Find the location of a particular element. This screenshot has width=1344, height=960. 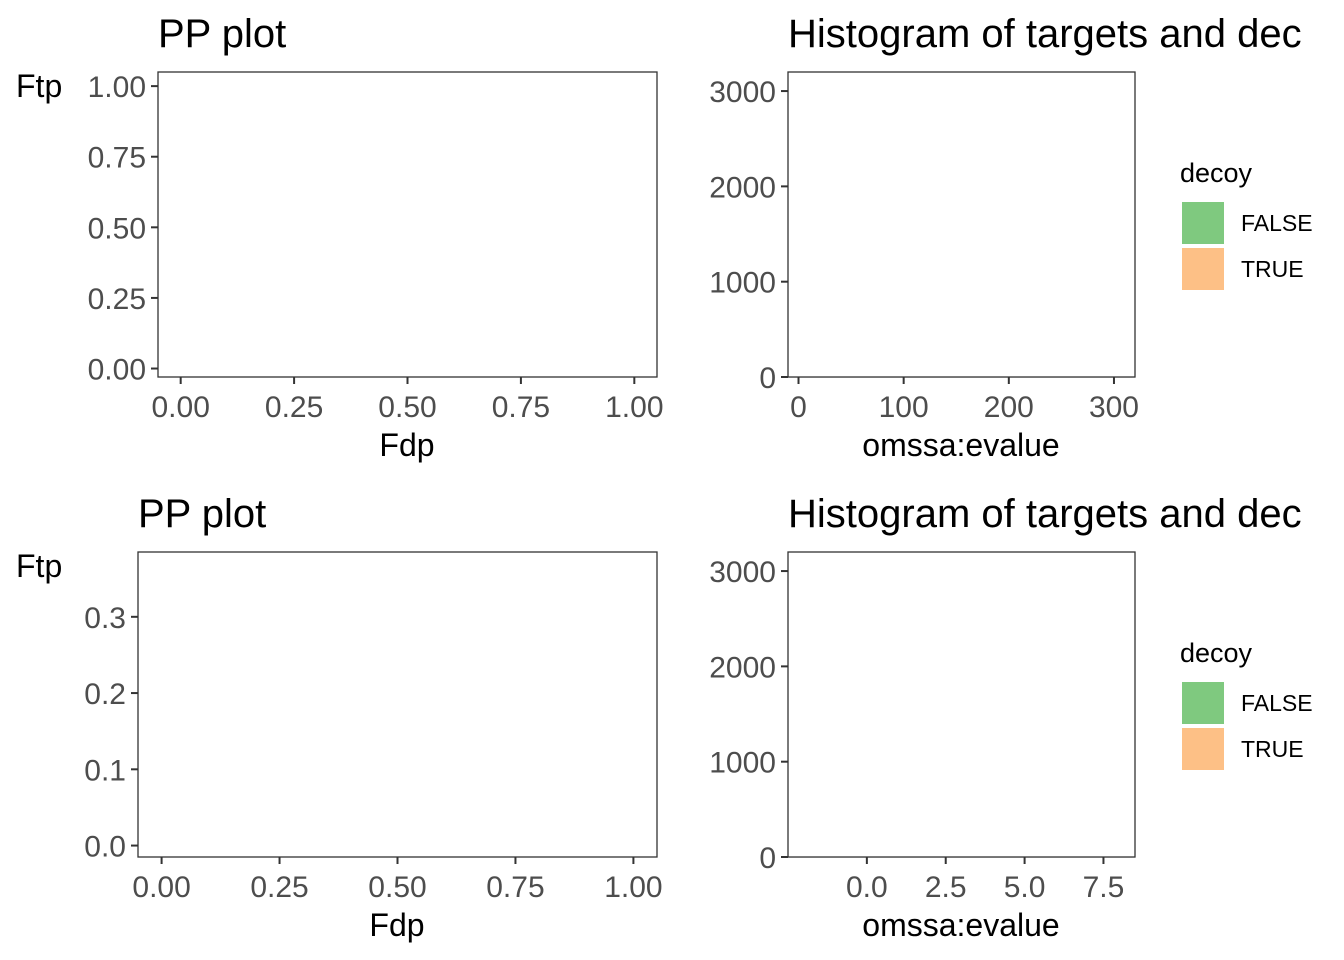

axes: 0.0 2.5 5.0 7.5 0 1000 2000 3000 is located at coordinates (916, 730).